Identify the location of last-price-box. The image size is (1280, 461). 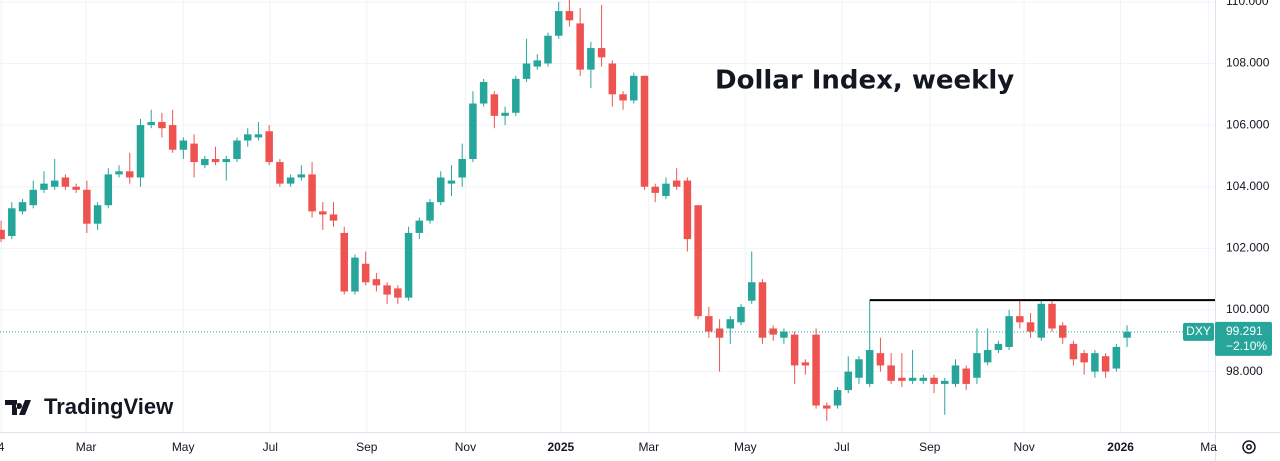
(1243, 338).